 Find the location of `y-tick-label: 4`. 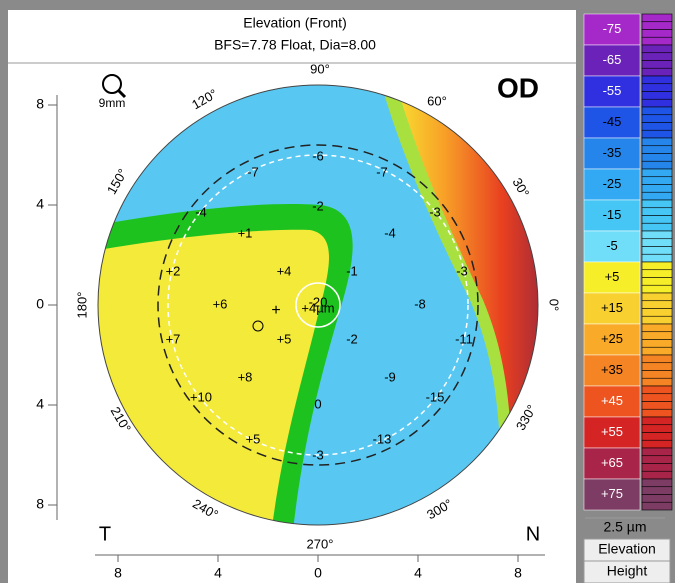

y-tick-label: 4 is located at coordinates (40, 204).